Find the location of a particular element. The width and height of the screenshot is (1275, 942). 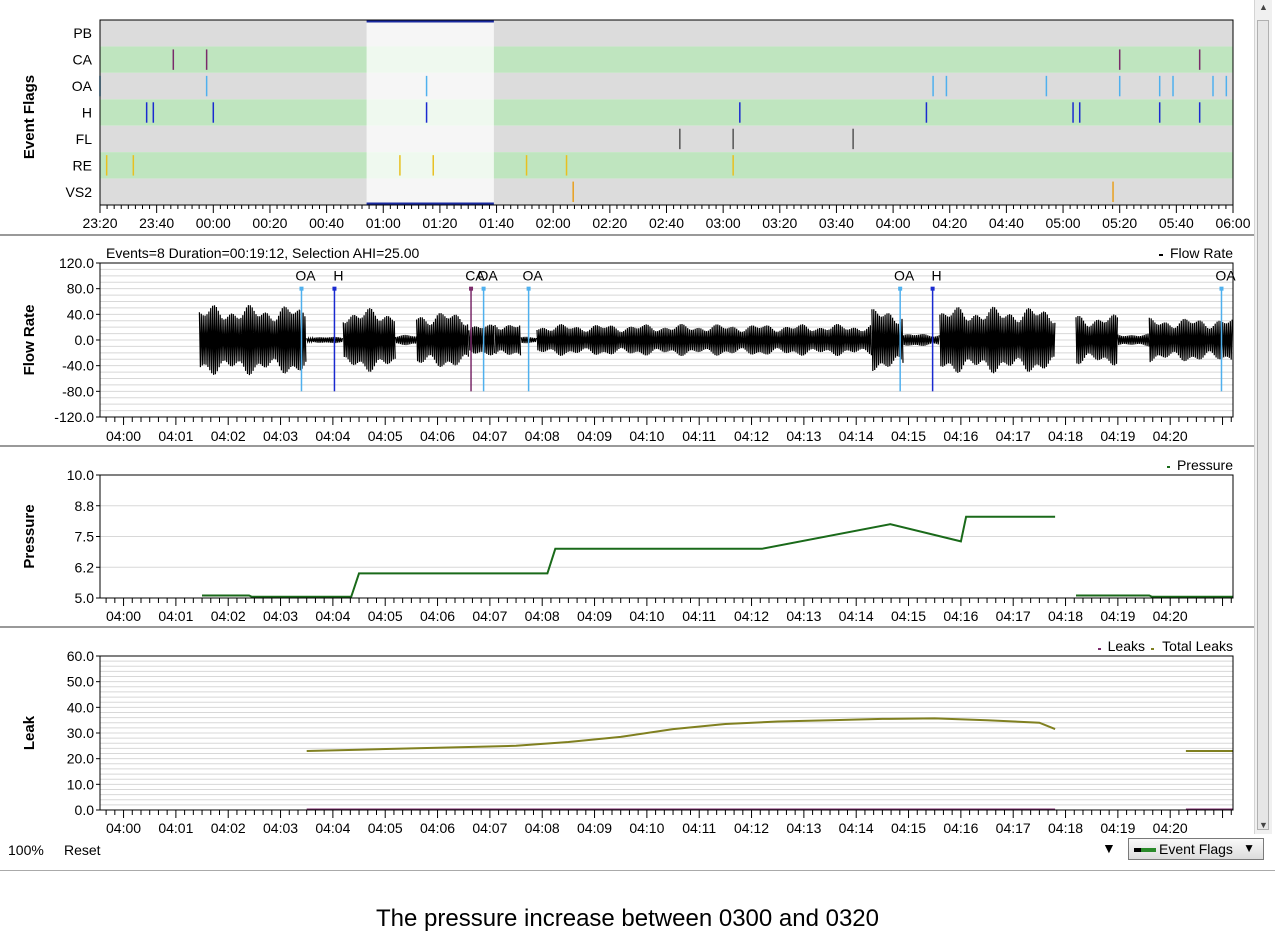

x-tick-label: 00:20 is located at coordinates (269, 223).